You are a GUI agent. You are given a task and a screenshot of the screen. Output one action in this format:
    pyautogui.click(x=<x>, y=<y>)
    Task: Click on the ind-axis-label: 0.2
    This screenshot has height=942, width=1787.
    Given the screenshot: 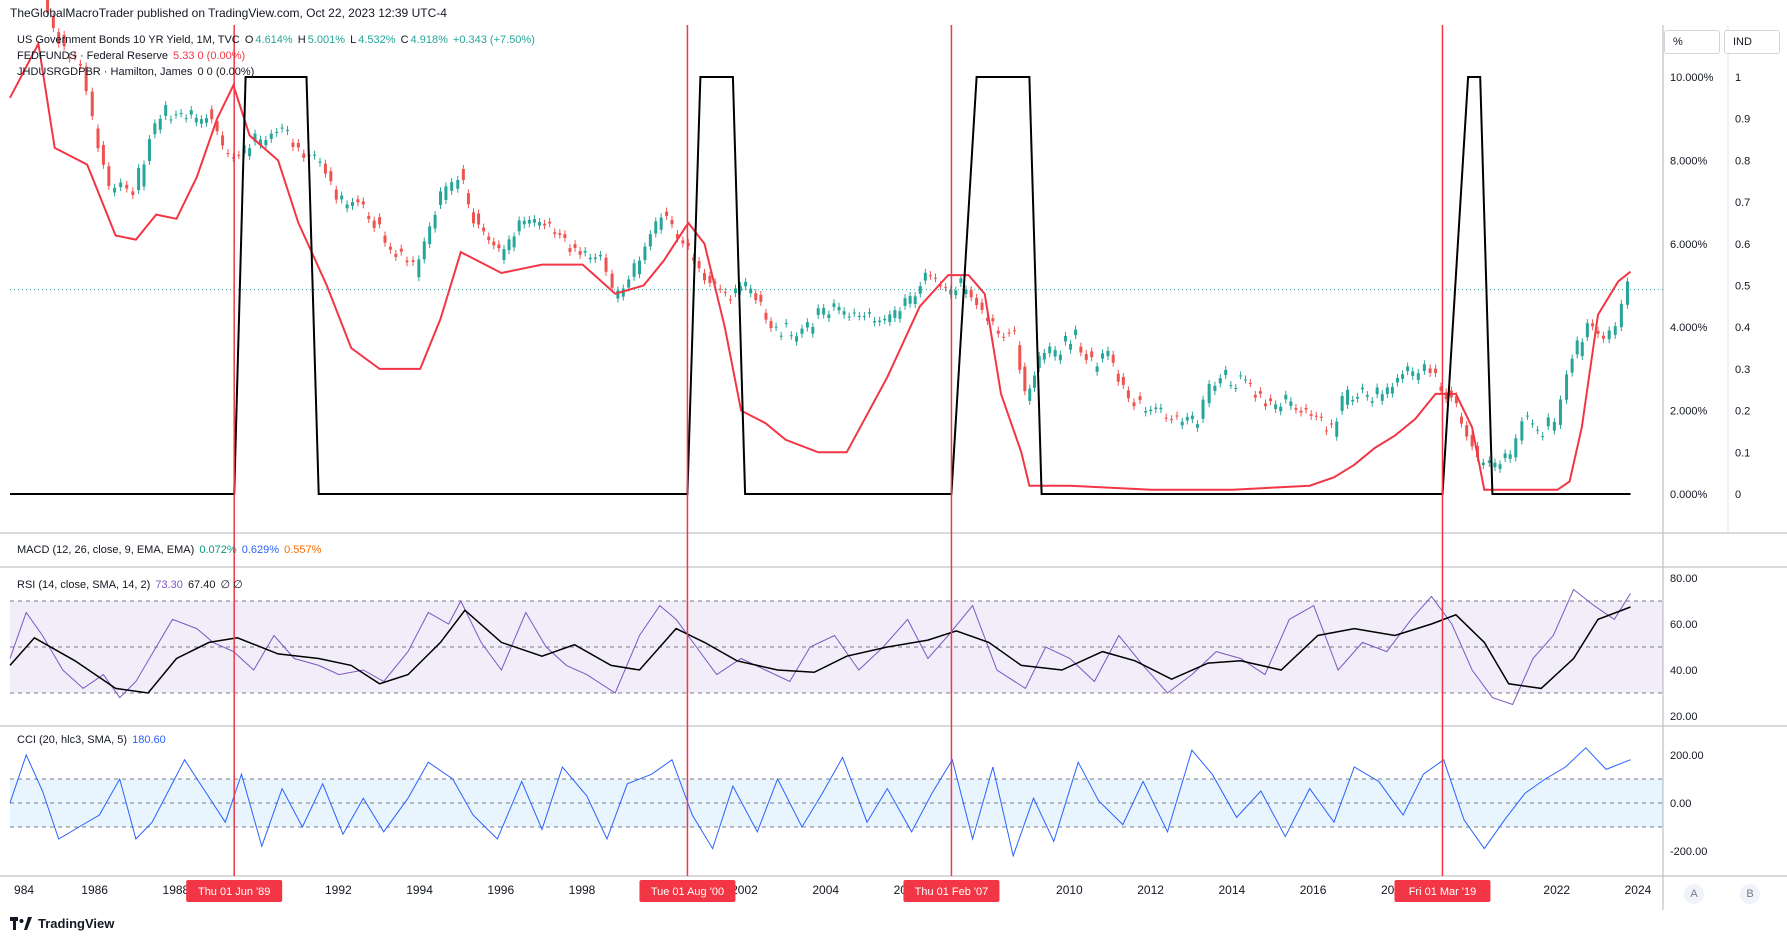 What is the action you would take?
    pyautogui.click(x=1742, y=412)
    